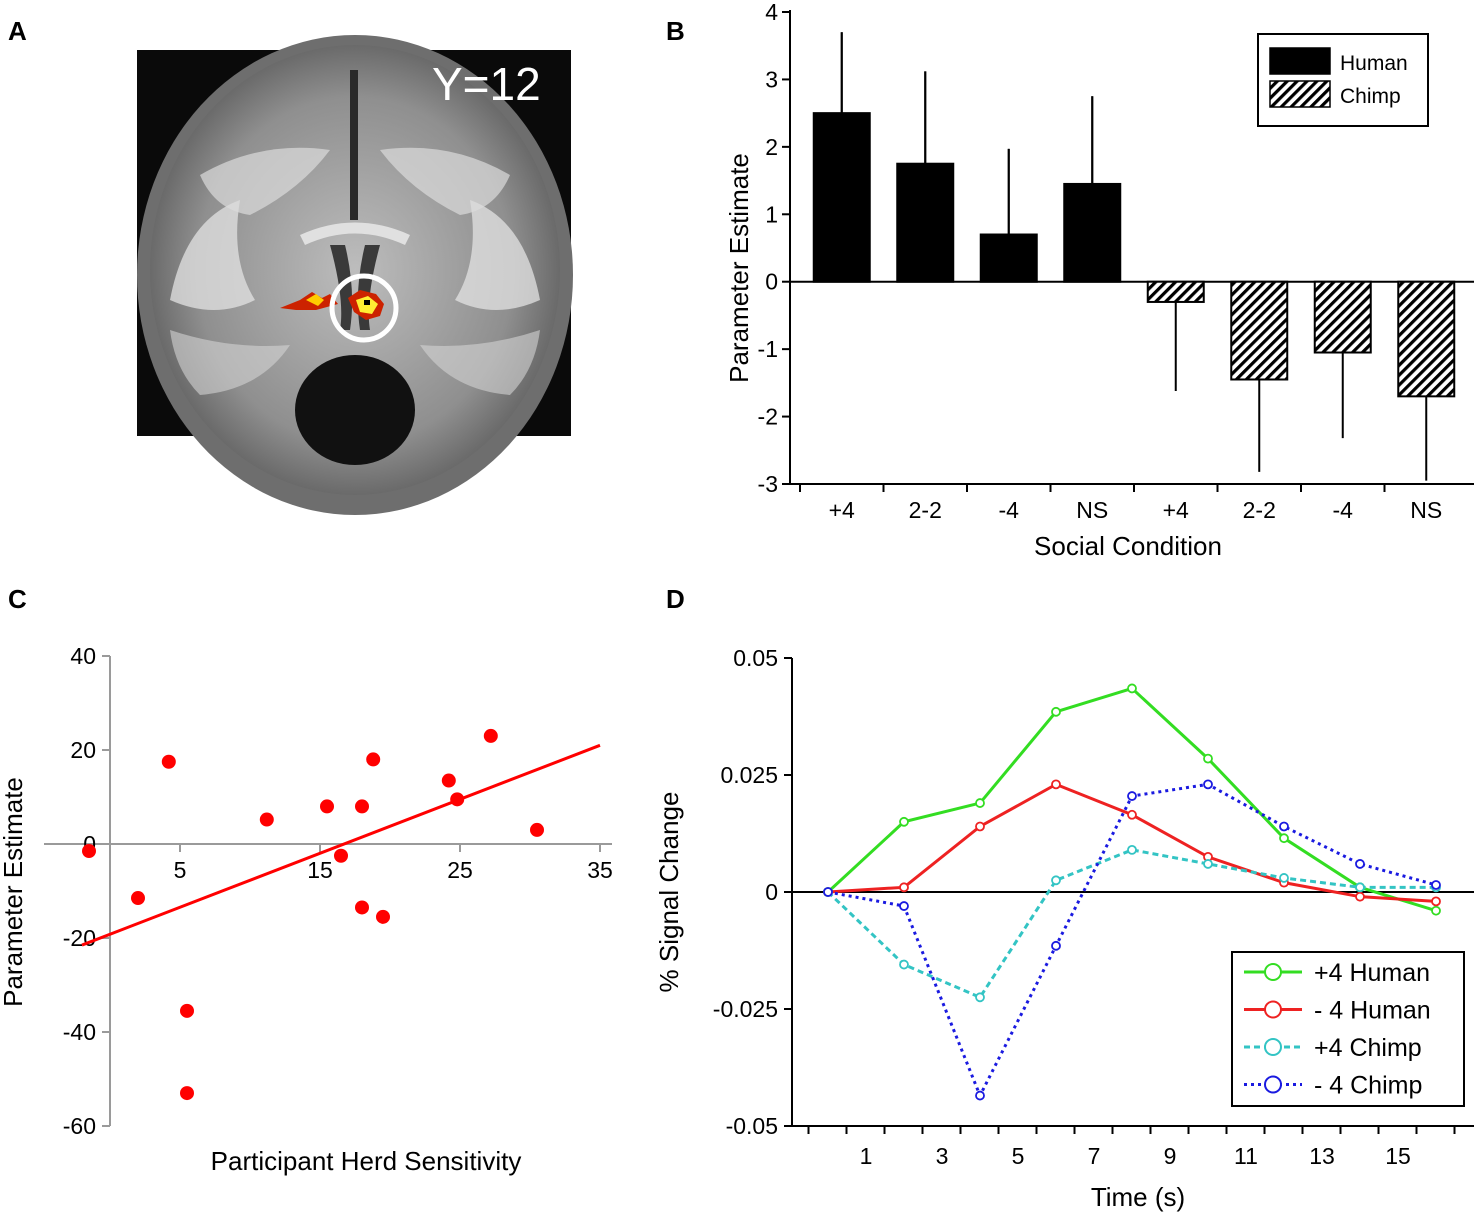 This screenshot has width=1476, height=1215. I want to click on legend-label-chimp: Chimp, so click(1370, 96).